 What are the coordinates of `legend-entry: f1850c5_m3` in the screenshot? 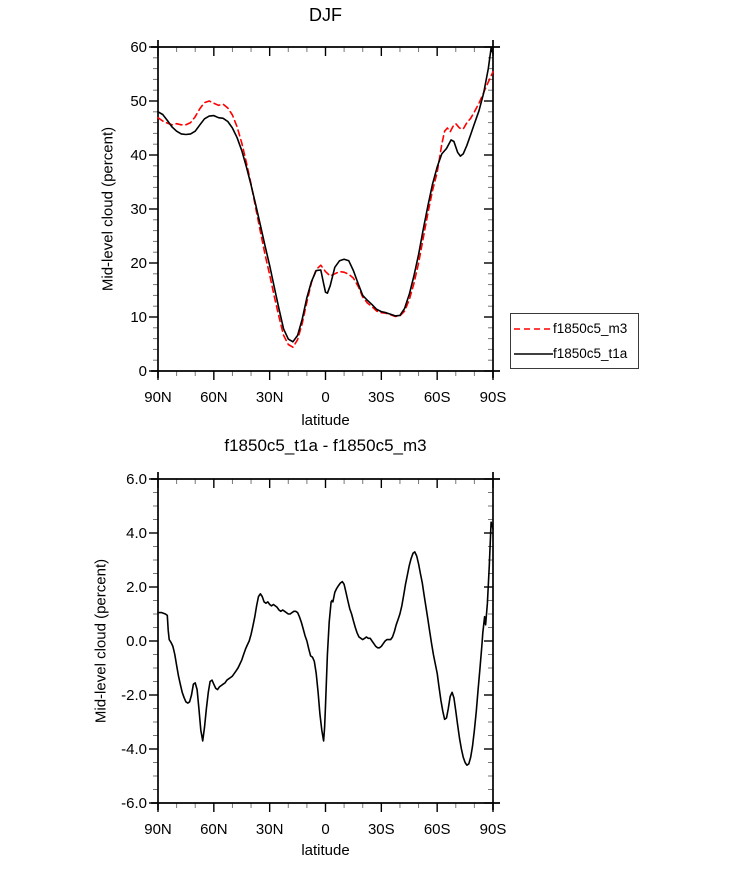 It's located at (575, 328).